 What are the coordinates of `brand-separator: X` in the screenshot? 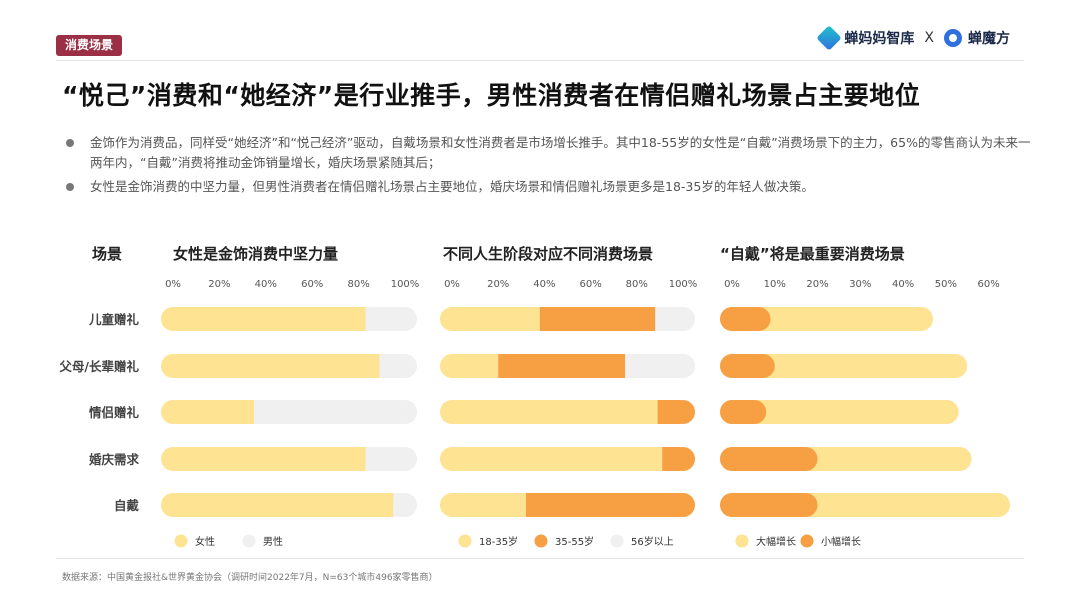 It's located at (929, 38).